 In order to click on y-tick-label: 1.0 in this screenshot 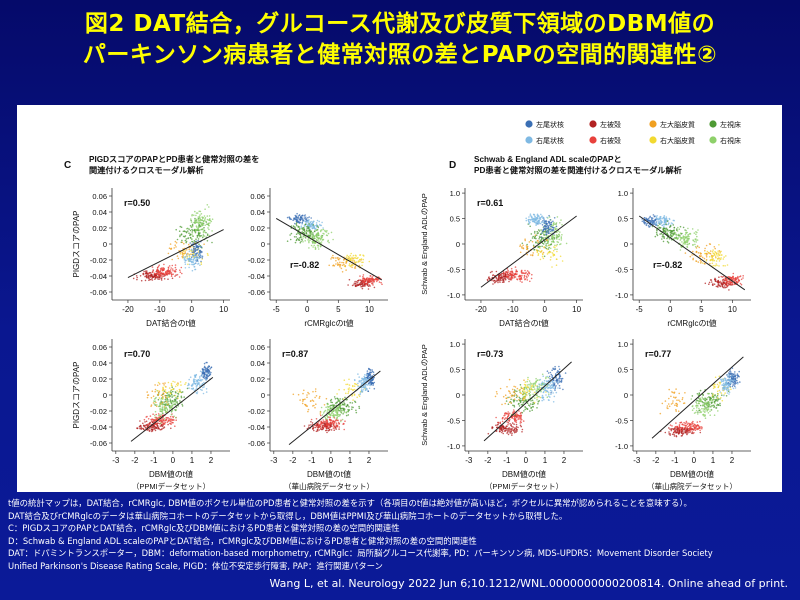, I will do `click(623, 193)`.